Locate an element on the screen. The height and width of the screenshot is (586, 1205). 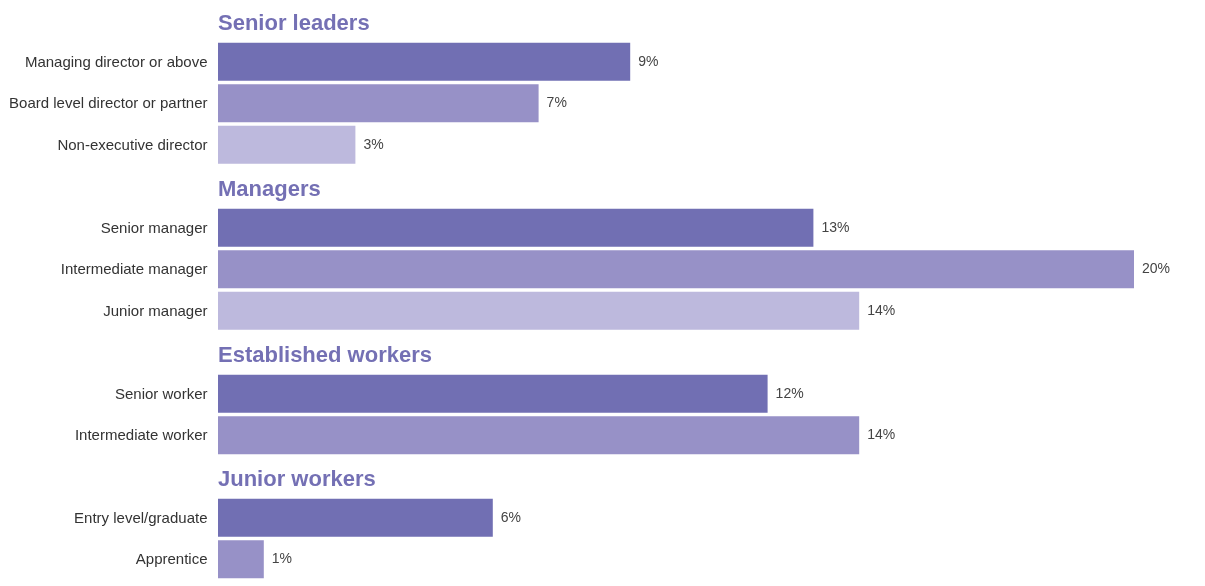
data-label: 13% is located at coordinates (835, 226).